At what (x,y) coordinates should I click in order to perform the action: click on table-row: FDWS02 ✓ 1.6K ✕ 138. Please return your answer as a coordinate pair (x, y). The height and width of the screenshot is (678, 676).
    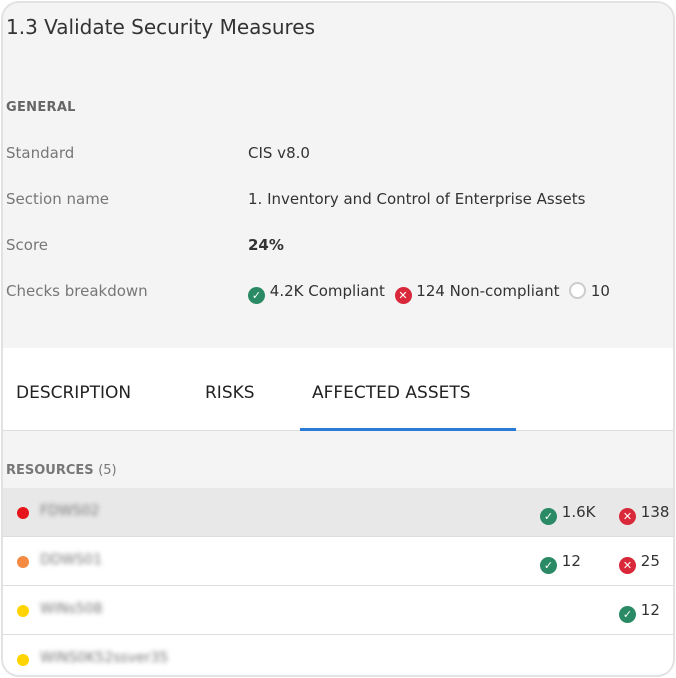
    Looking at the image, I should click on (338, 512).